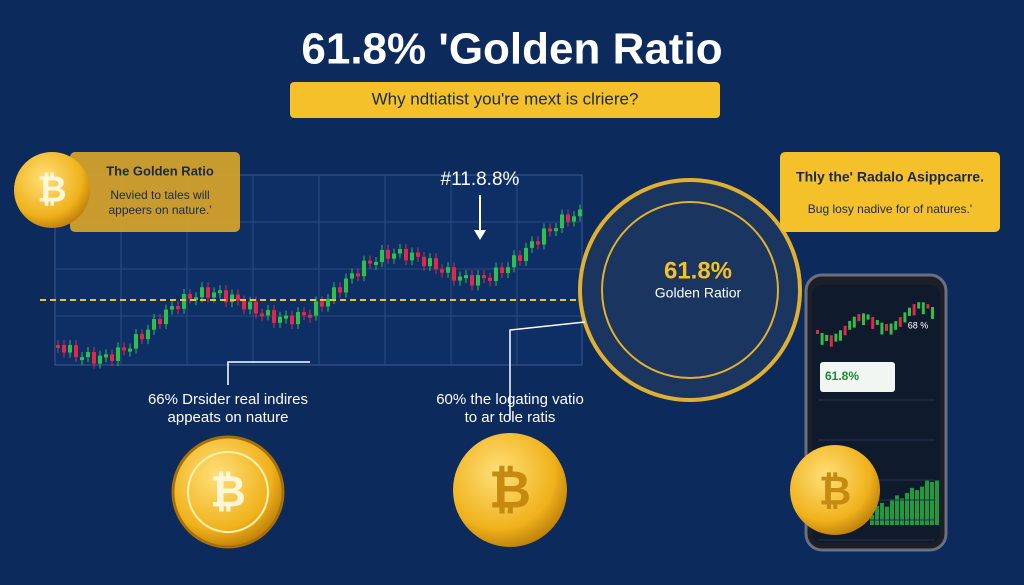  Describe the element at coordinates (918, 325) in the screenshot. I see `phone-side-value: 68 %` at that location.